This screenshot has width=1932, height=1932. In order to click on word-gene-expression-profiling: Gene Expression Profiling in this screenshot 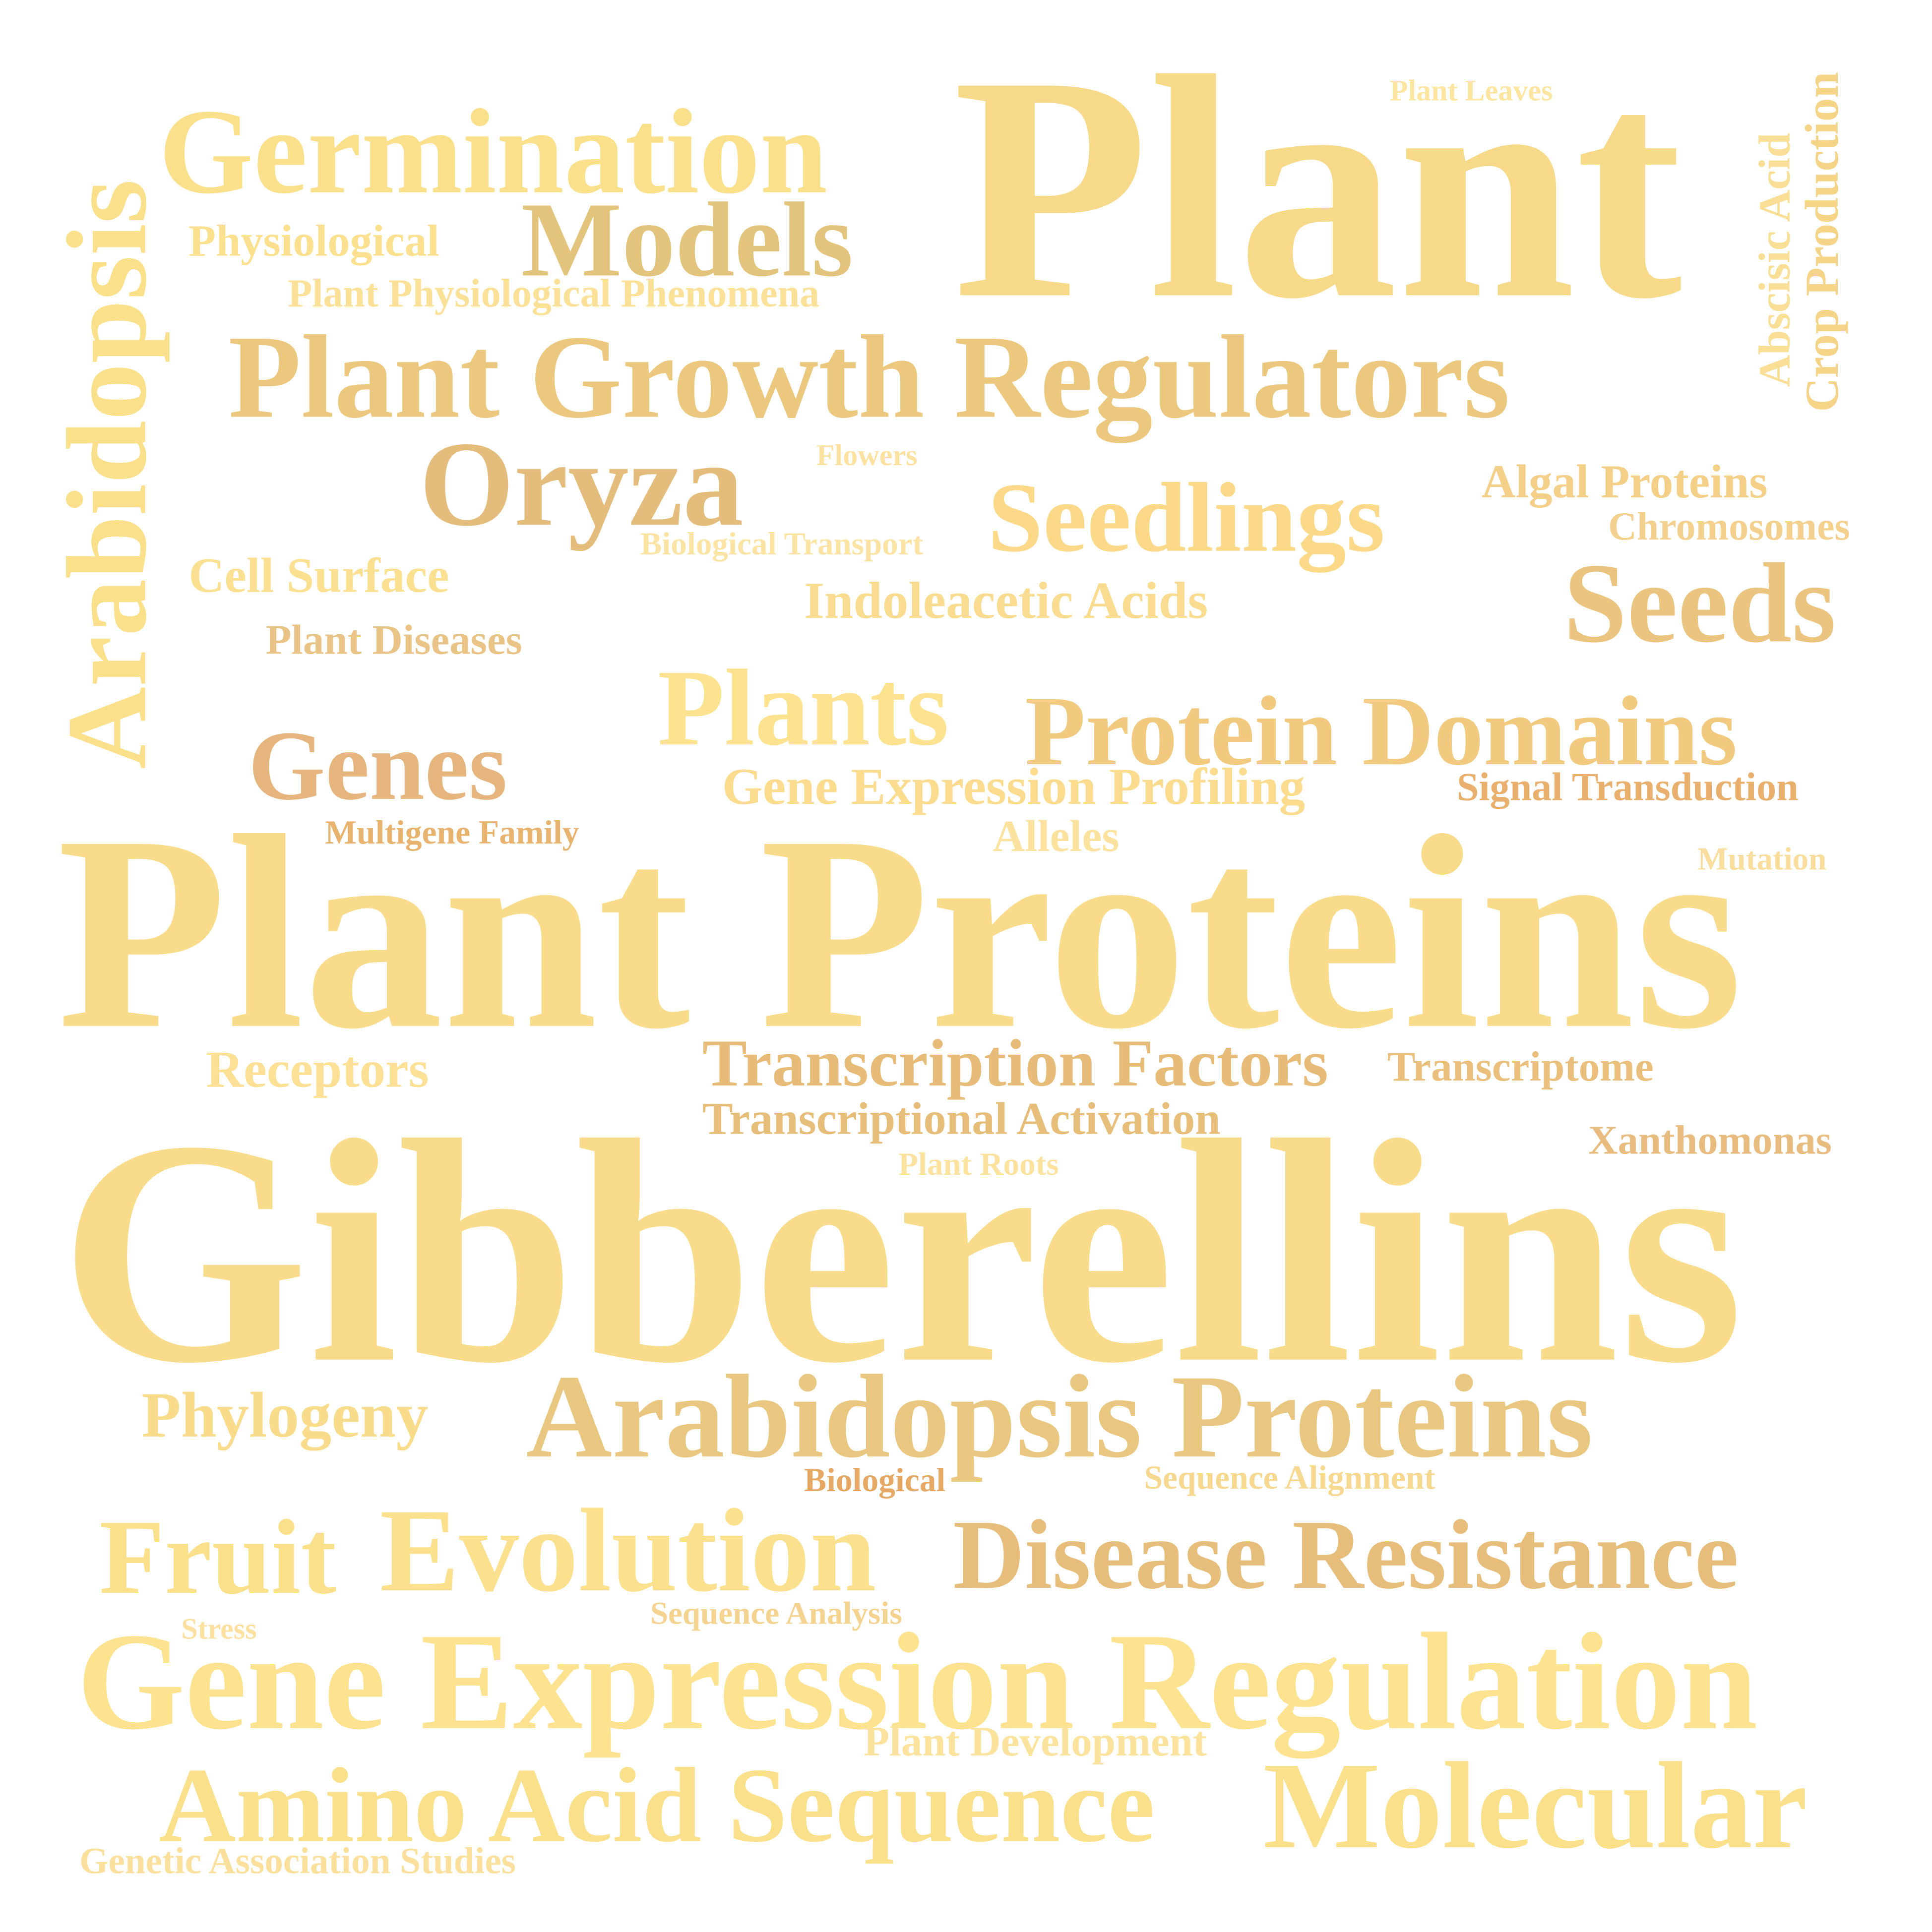, I will do `click(1014, 788)`.